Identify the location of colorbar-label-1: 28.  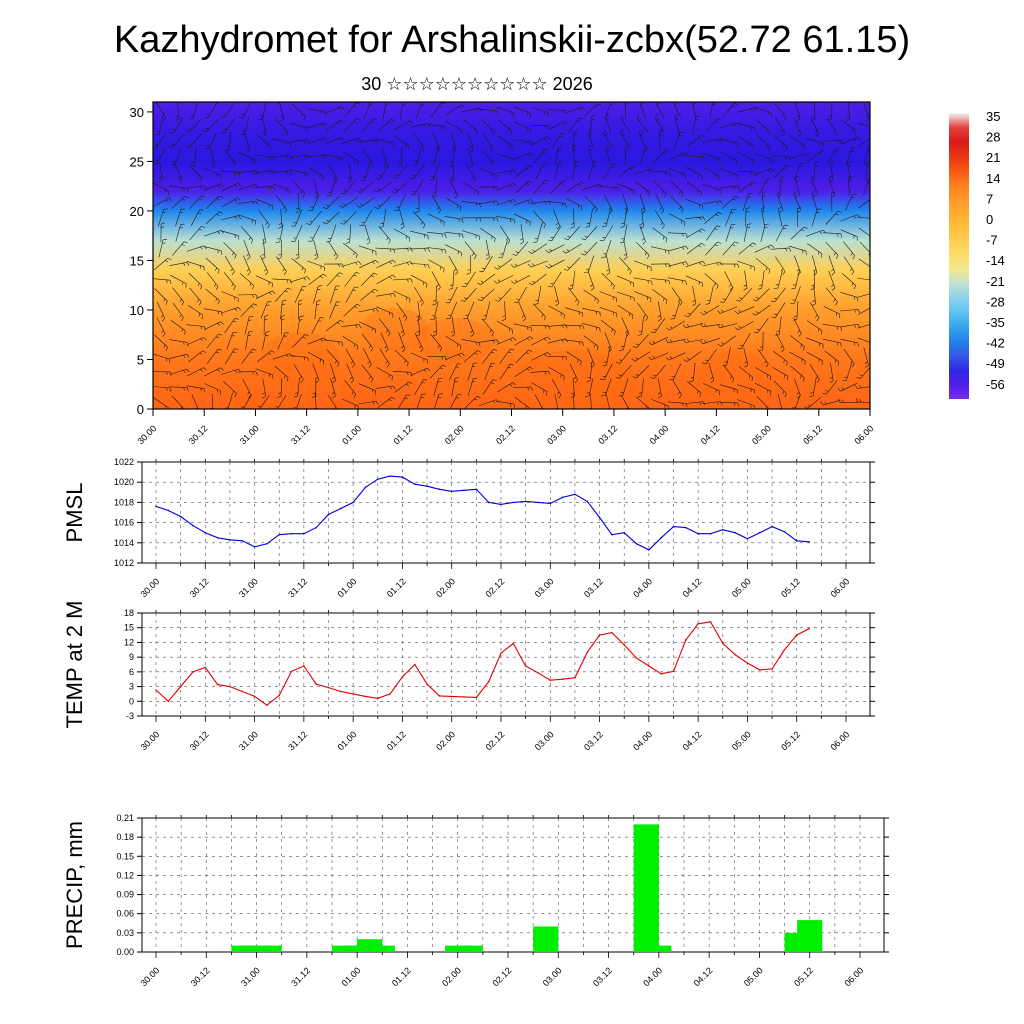
(993, 137).